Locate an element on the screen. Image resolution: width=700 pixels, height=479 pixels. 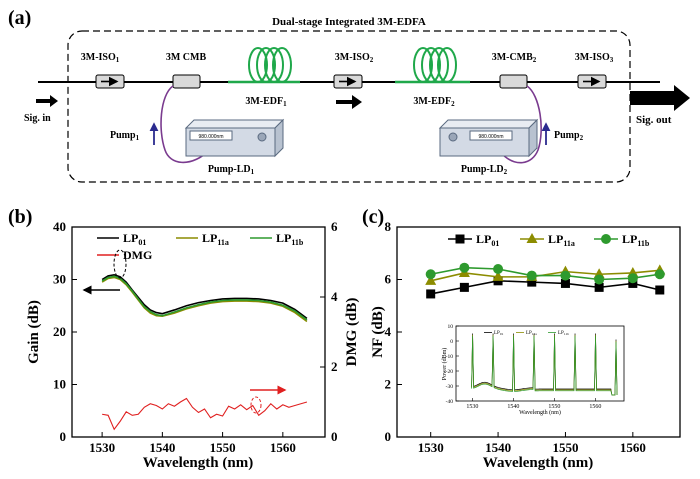
c-series-lp11a is located at coordinates (545, 275).